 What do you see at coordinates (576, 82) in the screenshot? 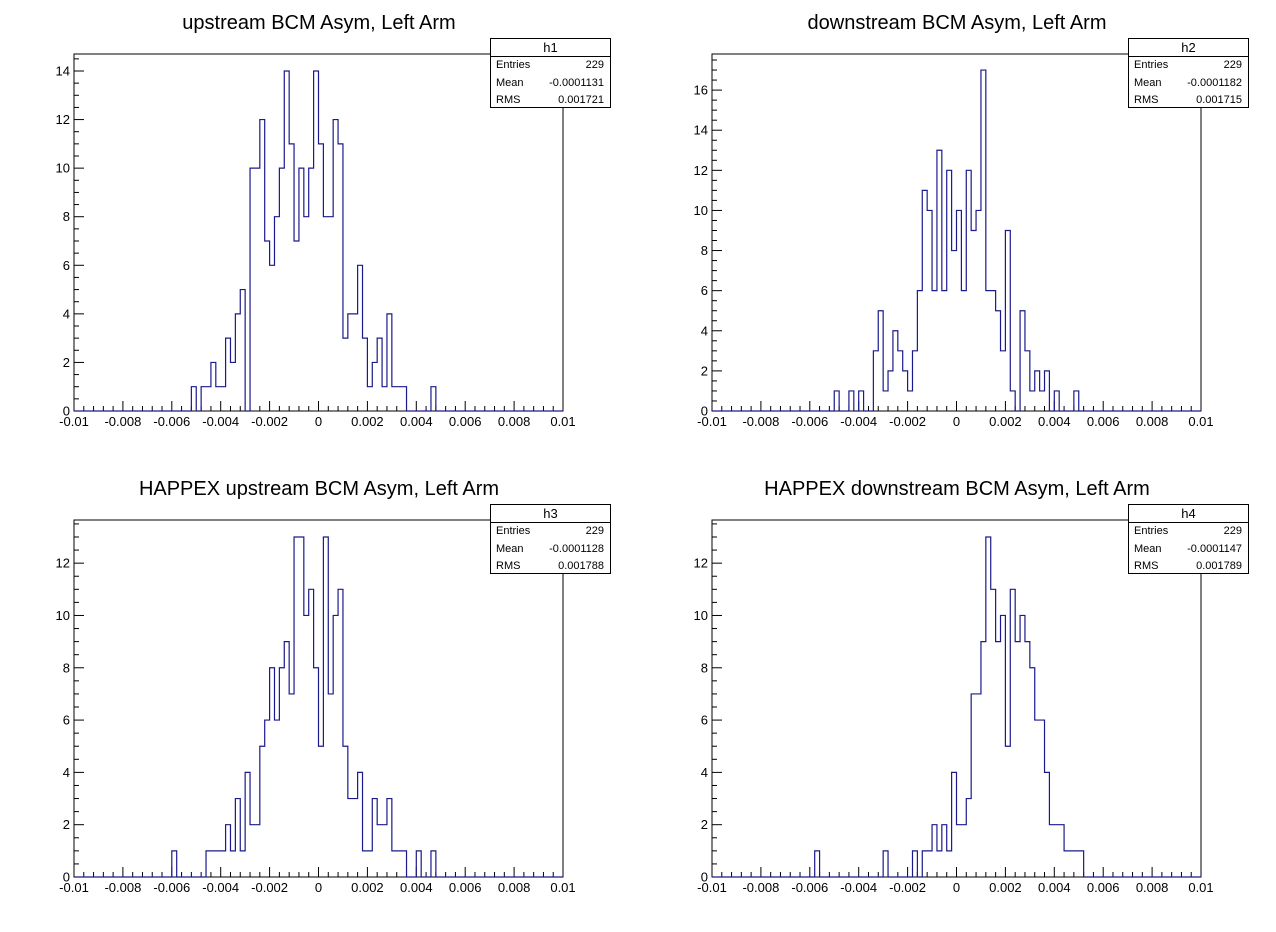
I see `stats-mean-value: -0.0001131` at bounding box center [576, 82].